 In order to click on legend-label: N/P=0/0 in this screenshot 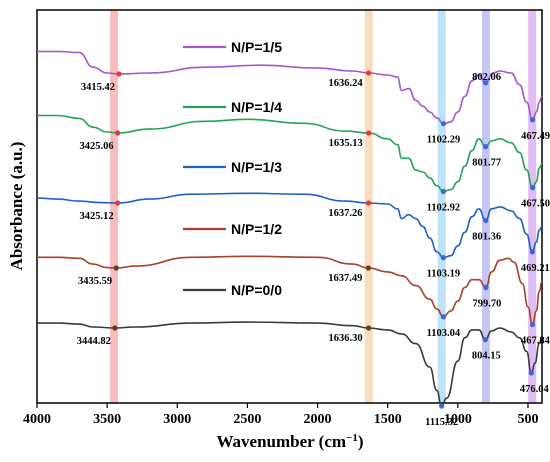, I will do `click(256, 290)`.